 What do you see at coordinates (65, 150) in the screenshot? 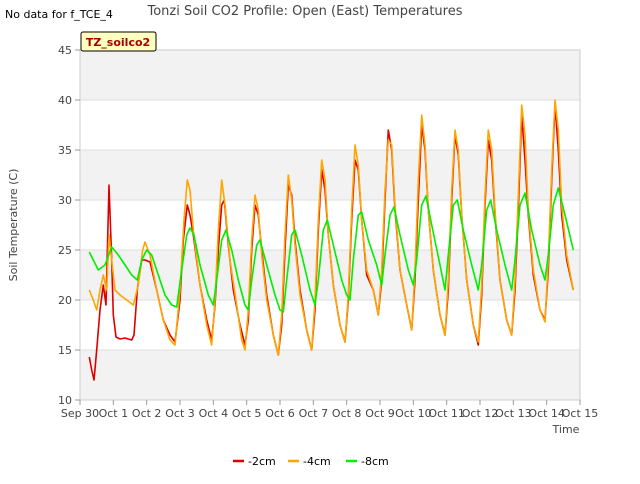
I see `y-tick-label: 35` at bounding box center [65, 150].